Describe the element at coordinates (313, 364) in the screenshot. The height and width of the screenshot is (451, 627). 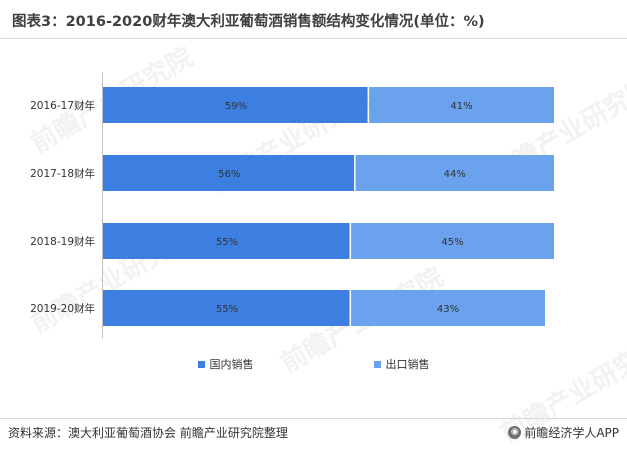
I see `chart-legend: 国内销售 出口销售` at that location.